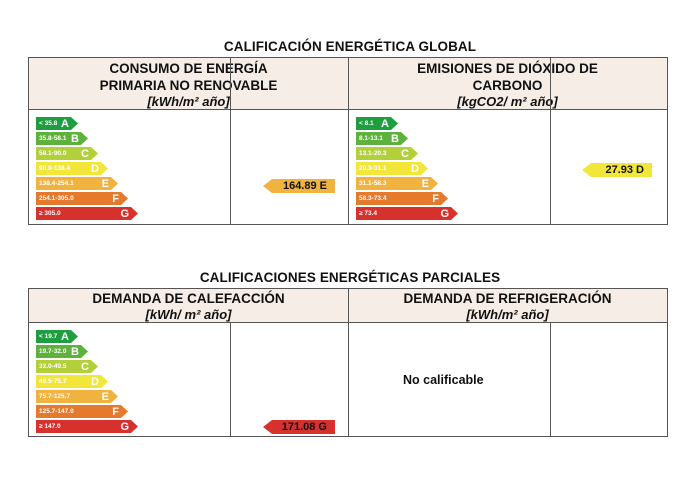  I want to click on heating-unit: [kWh/ m² año], so click(188, 314).